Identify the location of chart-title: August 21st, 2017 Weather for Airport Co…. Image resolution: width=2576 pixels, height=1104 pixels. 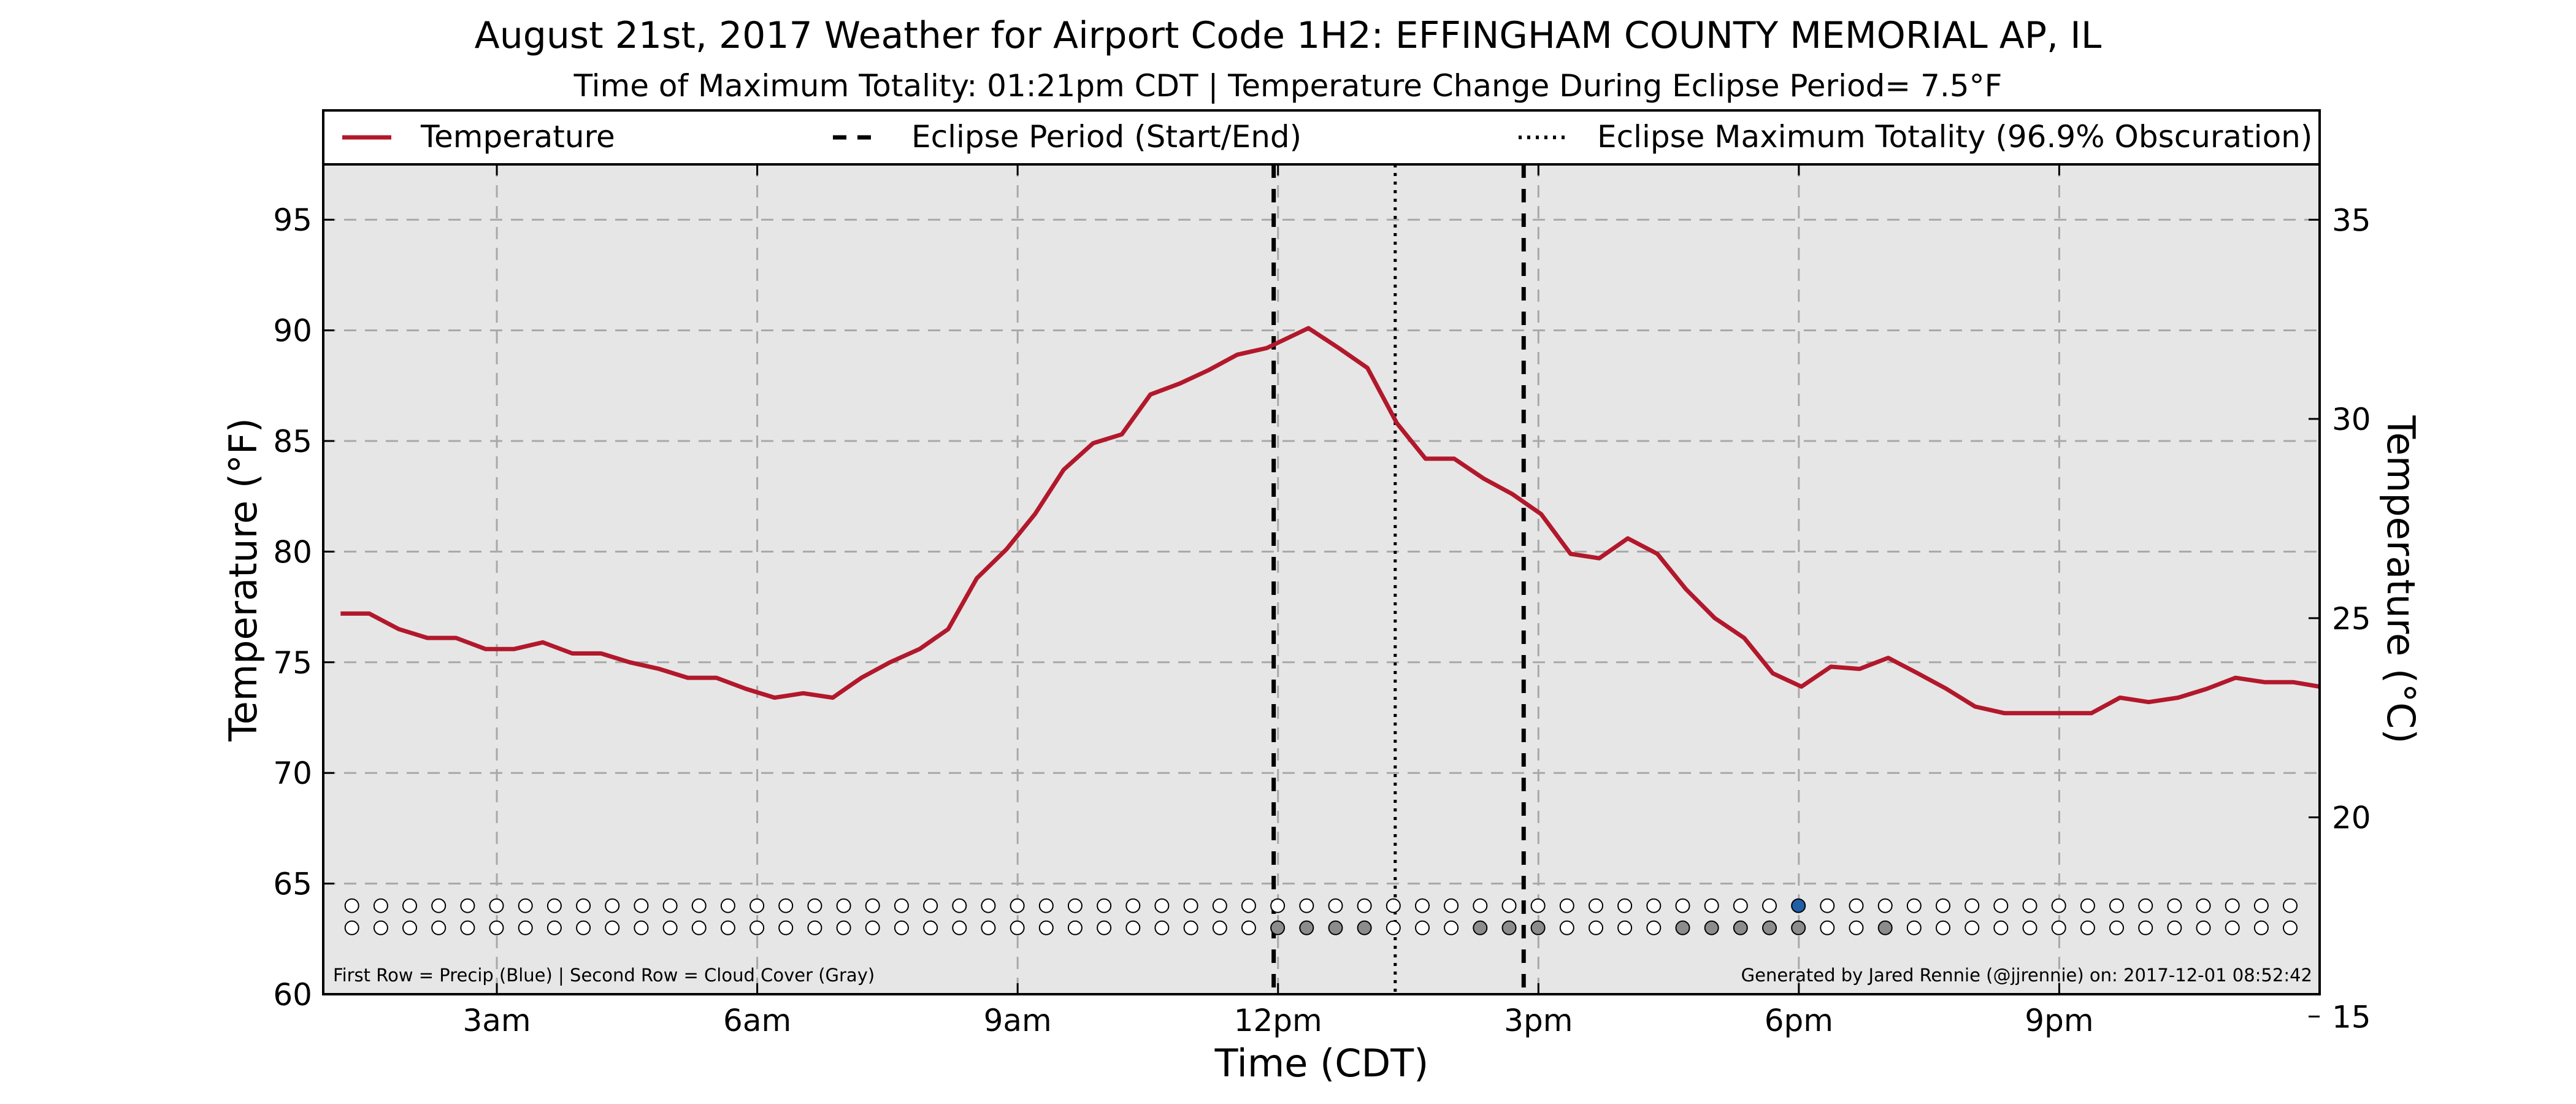
(1288, 35).